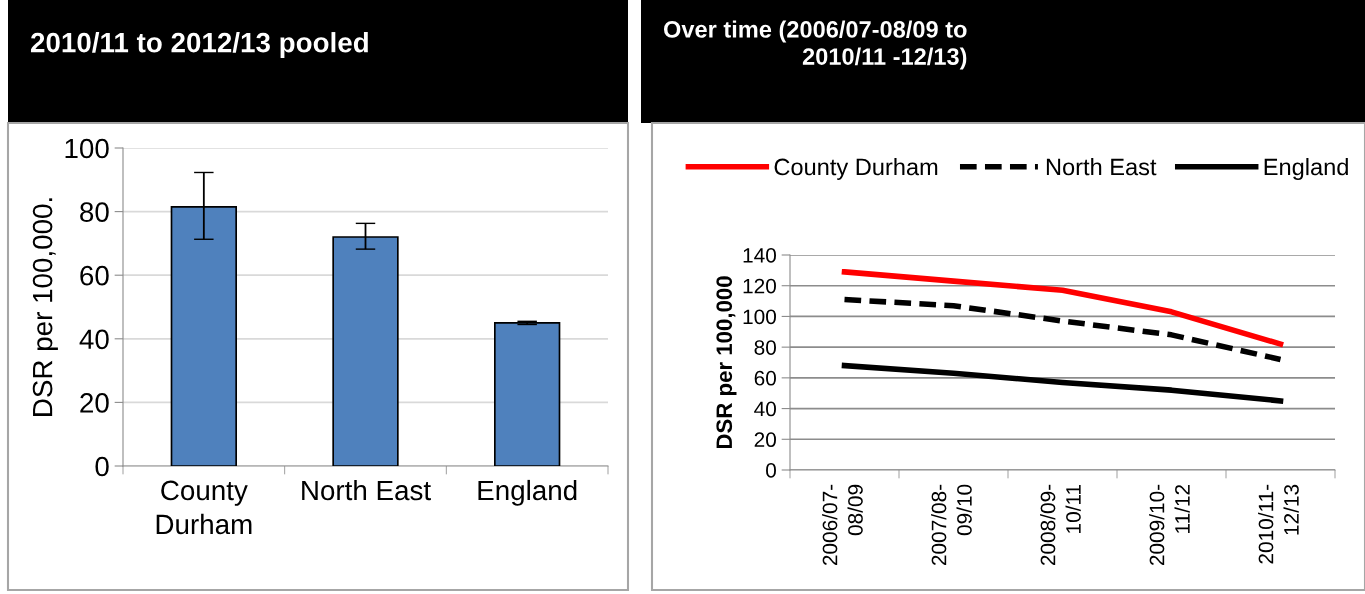 Image resolution: width=1365 pixels, height=594 pixels. What do you see at coordinates (1278, 524) in the screenshot?
I see `x-tick-label: 2010/11- 12/13` at bounding box center [1278, 524].